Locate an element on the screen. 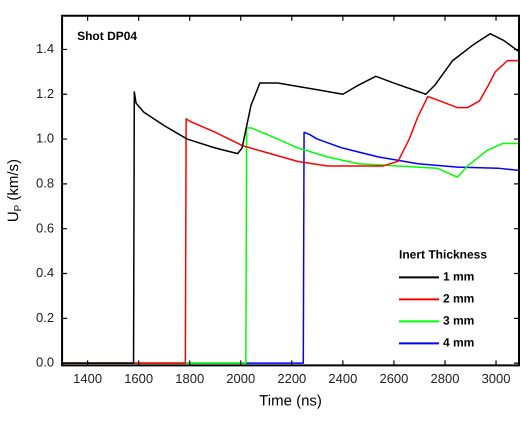 The image size is (521, 421). x-tick-label: 2200 is located at coordinates (291, 378).